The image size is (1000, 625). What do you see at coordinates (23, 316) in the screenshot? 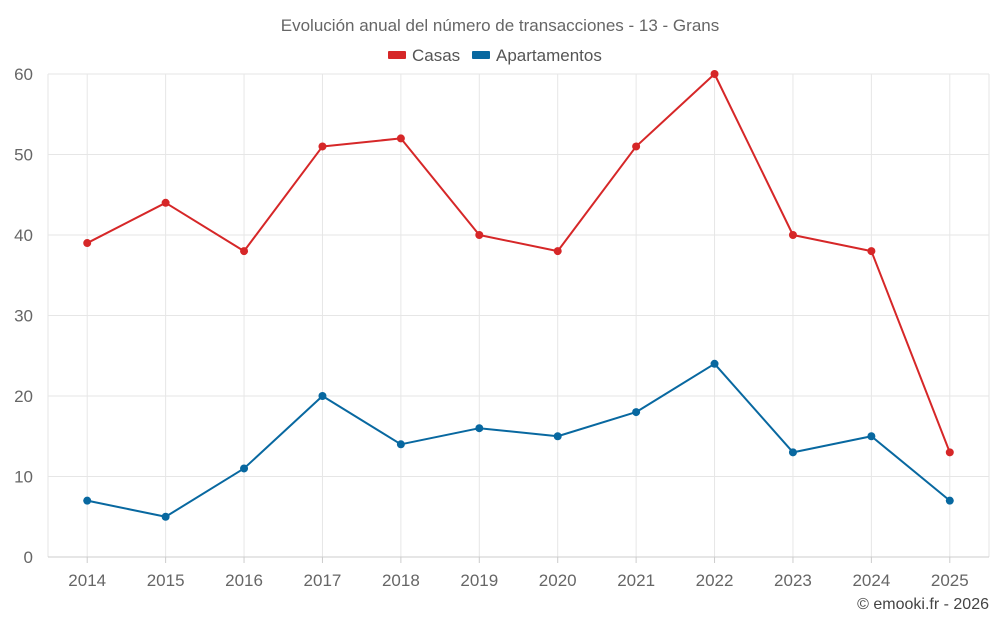
I see `y-tick-label: 30` at bounding box center [23, 316].